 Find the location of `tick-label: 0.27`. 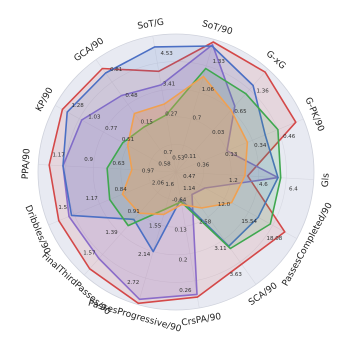

tick-label: 0.27 is located at coordinates (171, 115).